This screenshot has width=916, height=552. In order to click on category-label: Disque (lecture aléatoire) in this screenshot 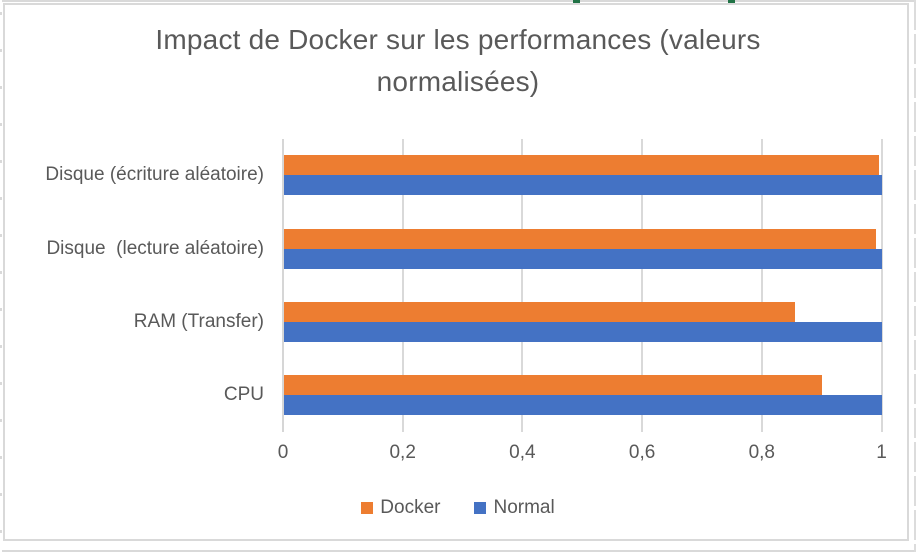, I will do `click(155, 248)`.